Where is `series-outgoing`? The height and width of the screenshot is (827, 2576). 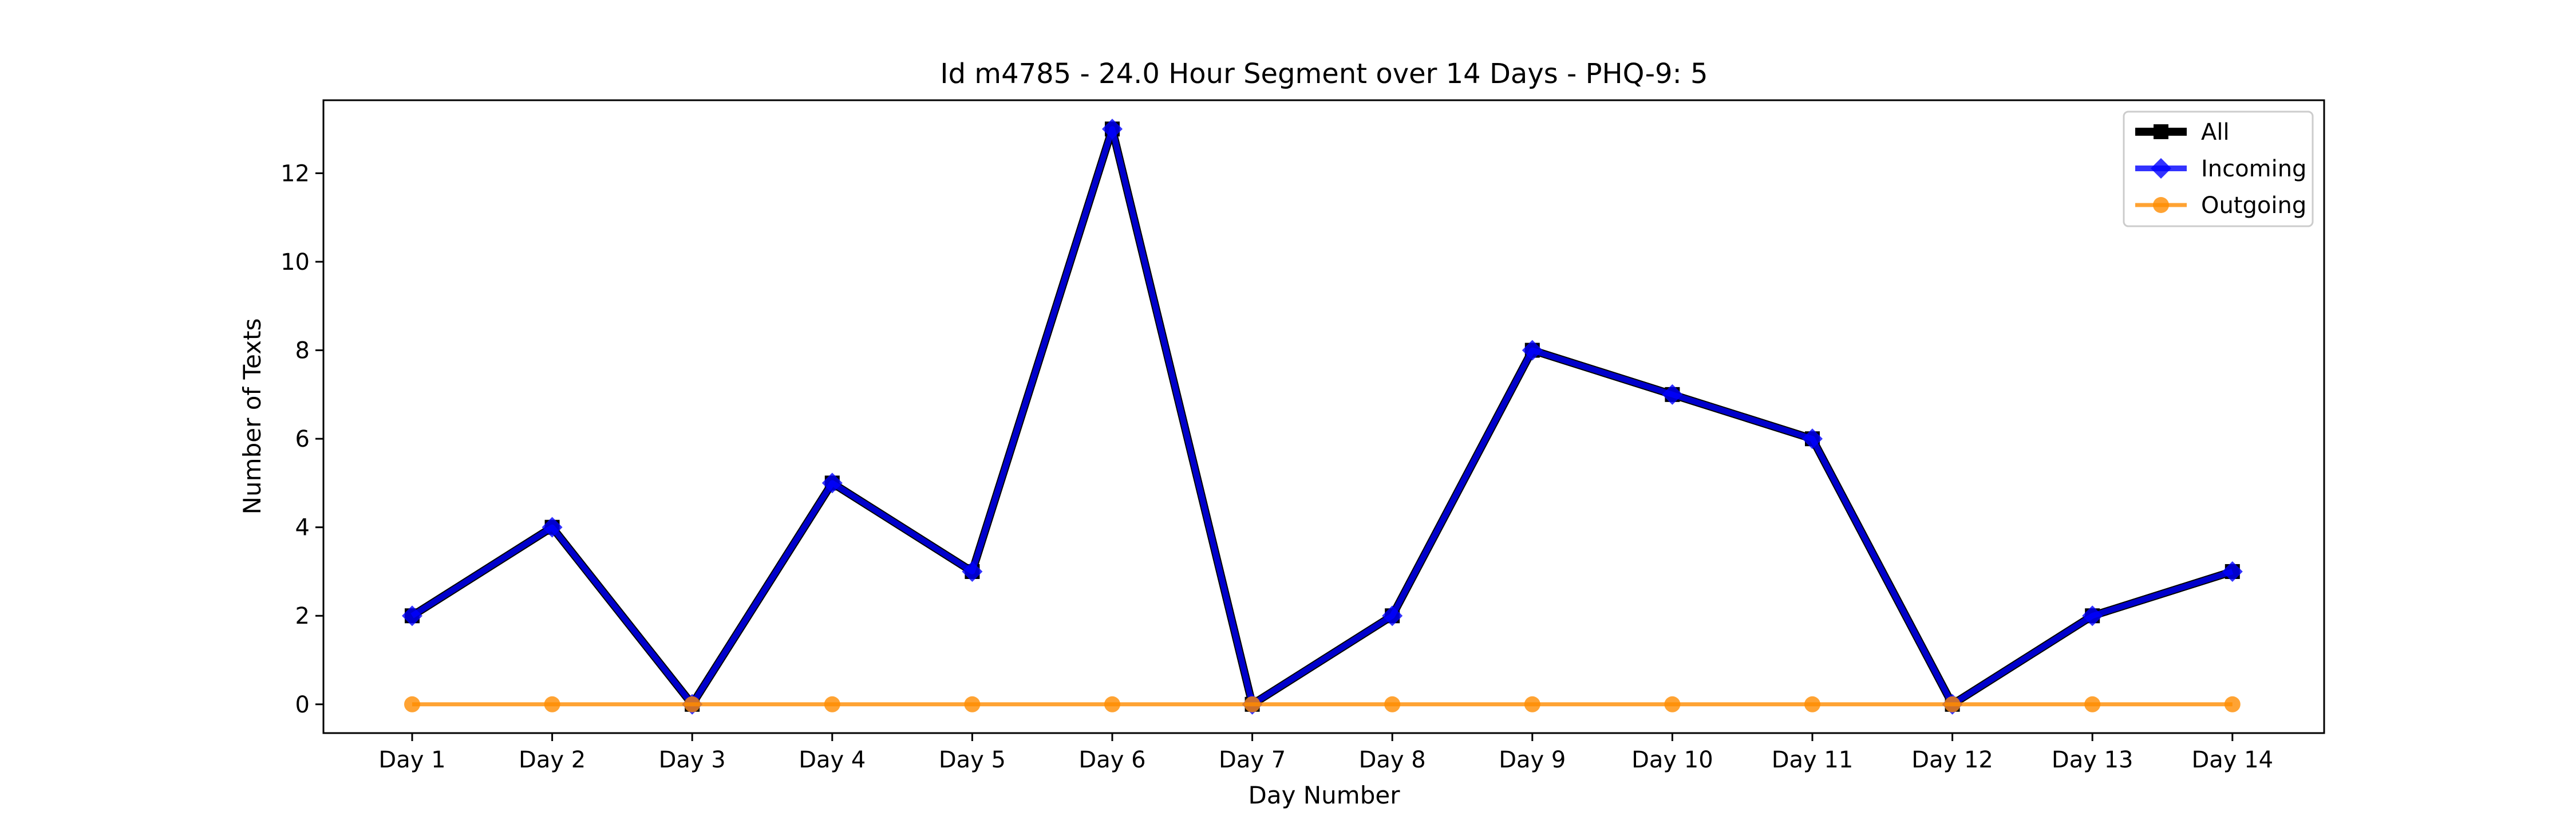 series-outgoing is located at coordinates (1322, 704).